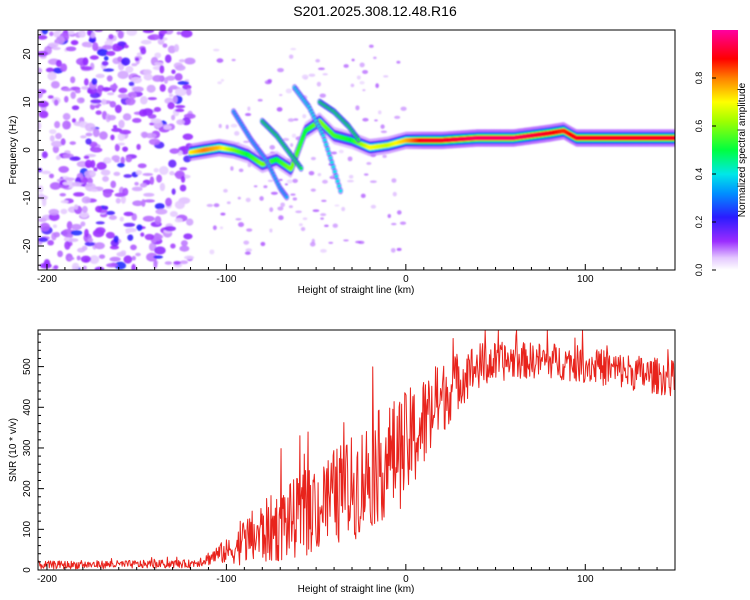 The width and height of the screenshot is (750, 600). What do you see at coordinates (699, 78) in the screenshot?
I see `colorbar-tick-label: 0.8` at bounding box center [699, 78].